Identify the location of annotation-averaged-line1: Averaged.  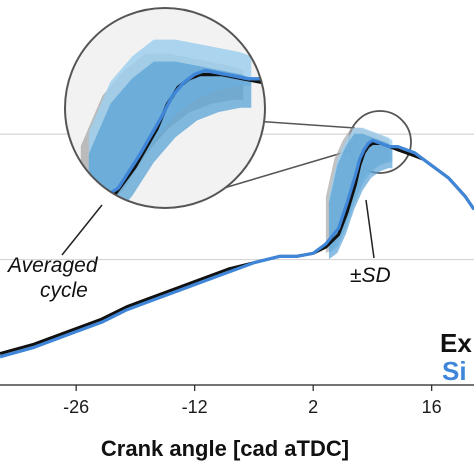
(52, 265).